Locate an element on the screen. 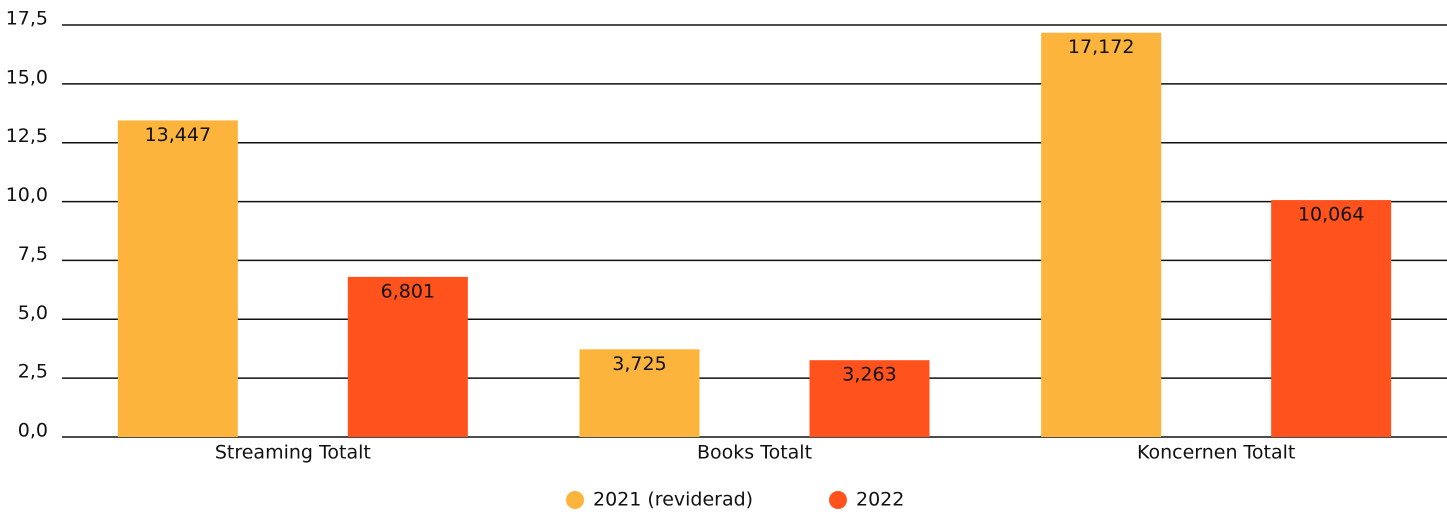 Image resolution: width=1447 pixels, height=517 pixels. x-tick-label: Books Totalt is located at coordinates (754, 453).